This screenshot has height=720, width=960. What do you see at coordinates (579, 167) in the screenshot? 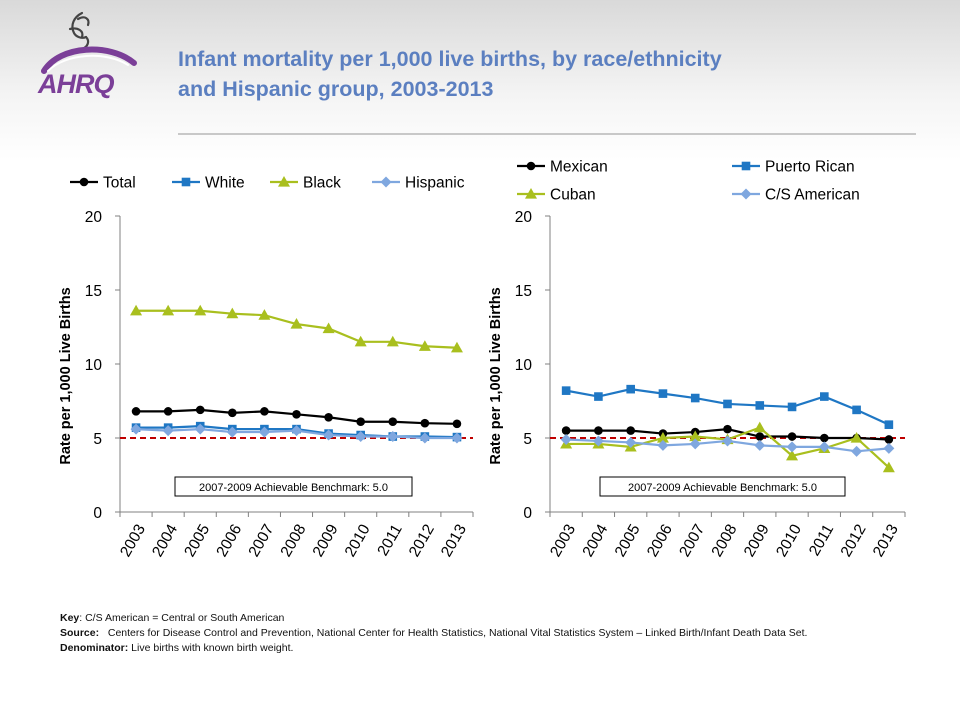
I see `legend-label: Mexican` at bounding box center [579, 167].